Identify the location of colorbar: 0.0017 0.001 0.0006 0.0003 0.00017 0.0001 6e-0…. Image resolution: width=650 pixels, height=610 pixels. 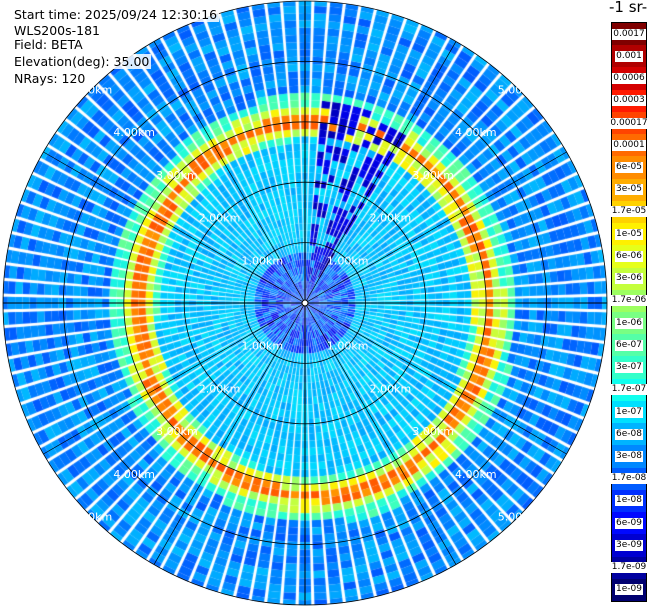
(629, 312).